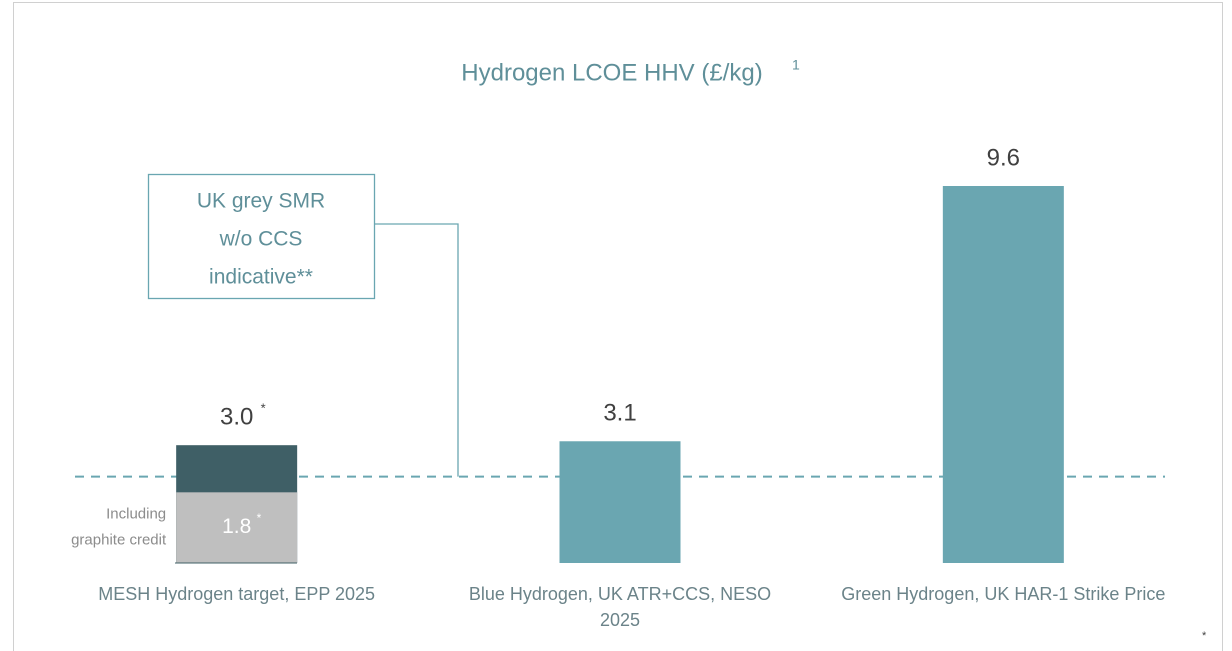 The image size is (1232, 651). I want to click on value-label-note: *, so click(263, 408).